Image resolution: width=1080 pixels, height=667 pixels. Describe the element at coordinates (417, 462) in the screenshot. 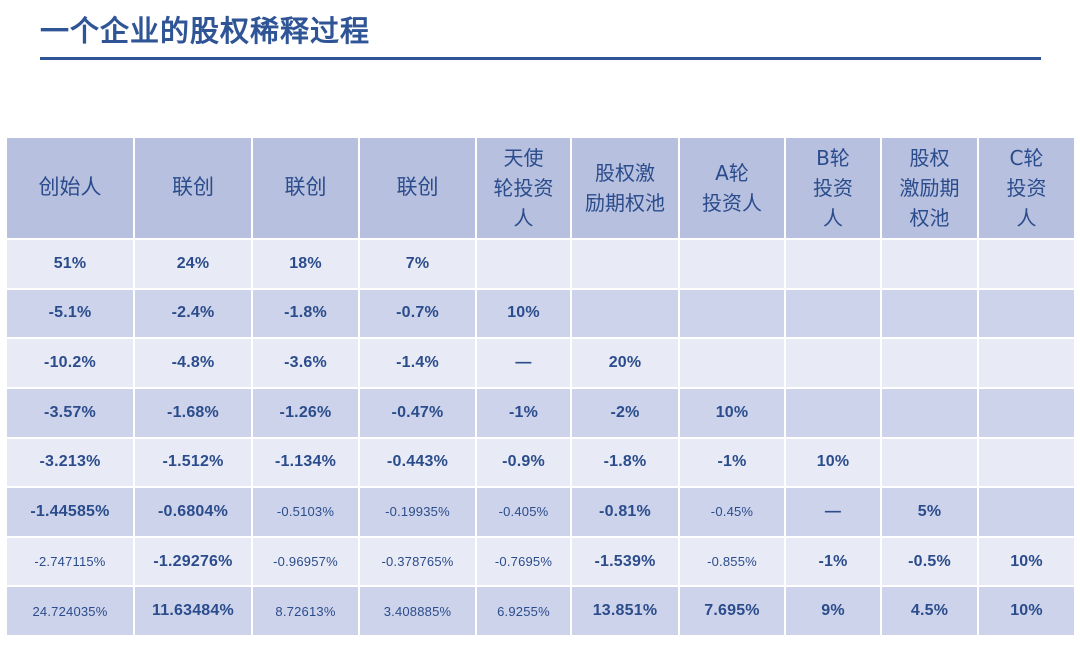

I see `table-cell: -0.443%` at that location.